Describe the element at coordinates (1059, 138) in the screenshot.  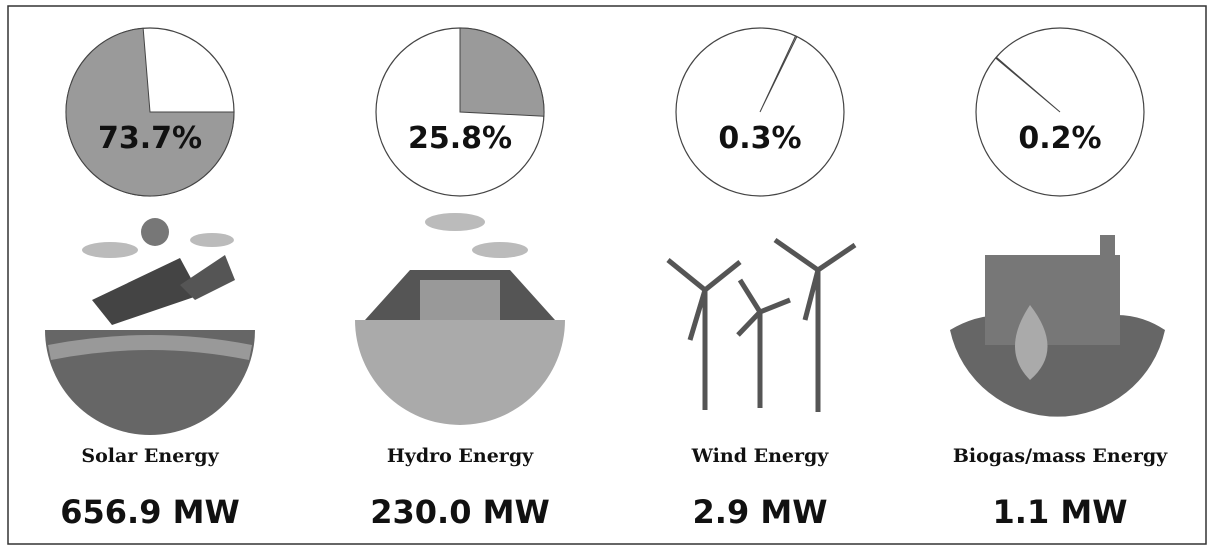
I see `pie-label: 0.2%` at that location.